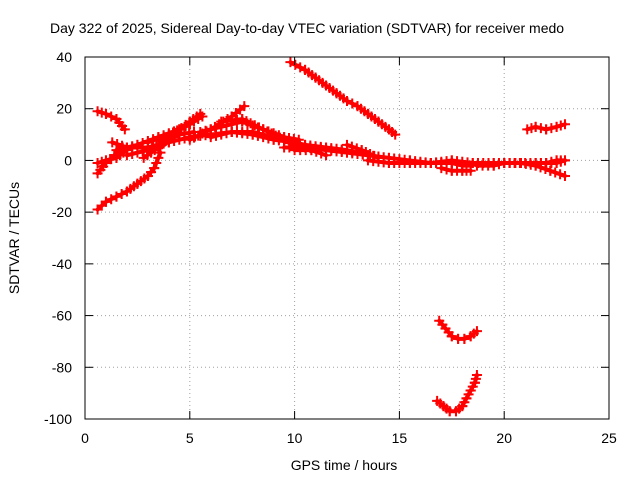 Image resolution: width=640 pixels, height=480 pixels. What do you see at coordinates (400, 438) in the screenshot?
I see `x-tick-label: 15` at bounding box center [400, 438].